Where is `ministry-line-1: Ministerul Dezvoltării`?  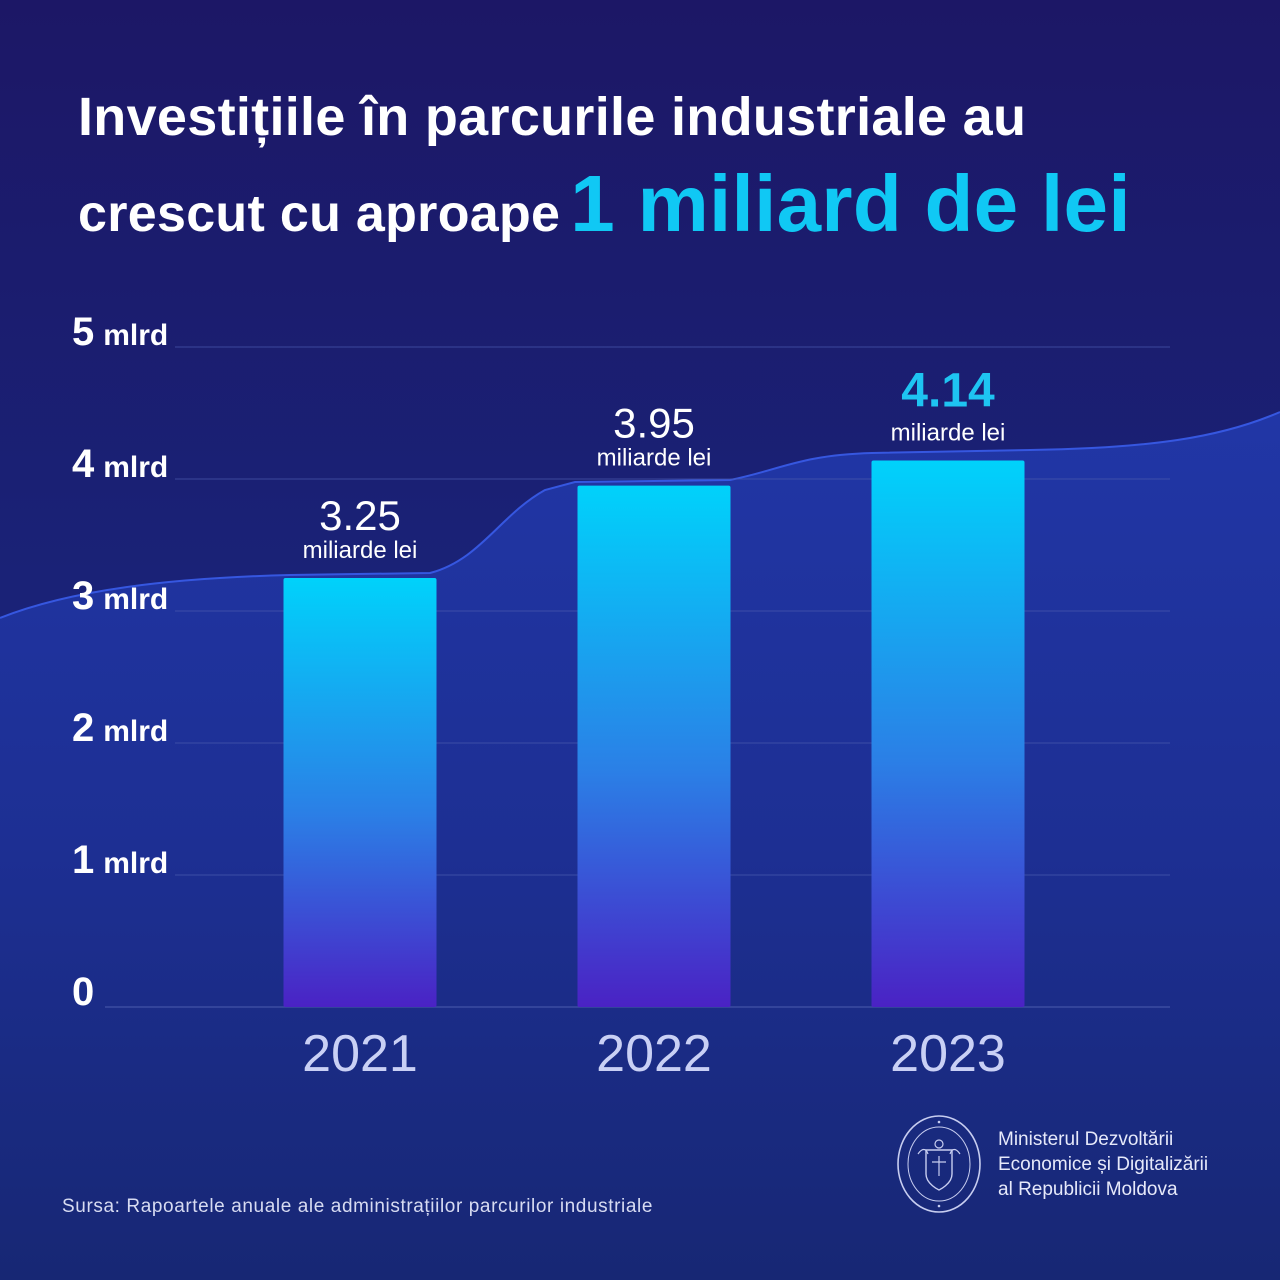 ministry-line-1: Ministerul Dezvoltării is located at coordinates (1086, 1139).